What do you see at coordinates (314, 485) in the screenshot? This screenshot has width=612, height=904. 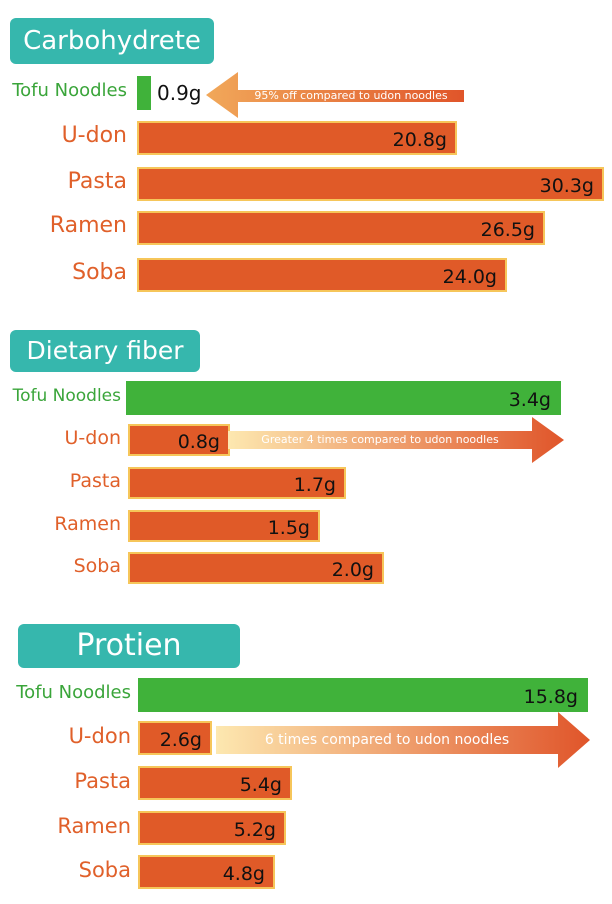 I see `value-label: 1.7g` at bounding box center [314, 485].